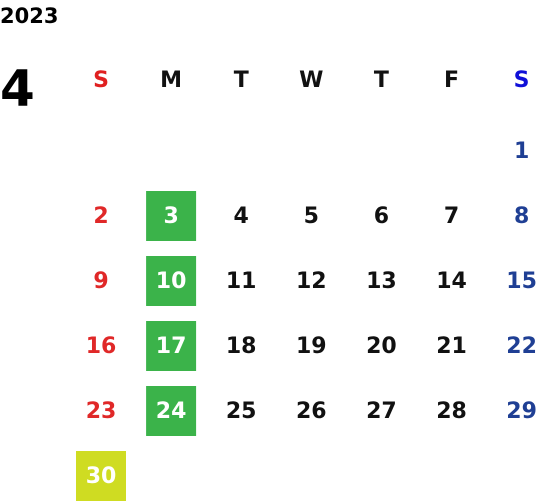  I want to click on day-number: 20, so click(381, 346).